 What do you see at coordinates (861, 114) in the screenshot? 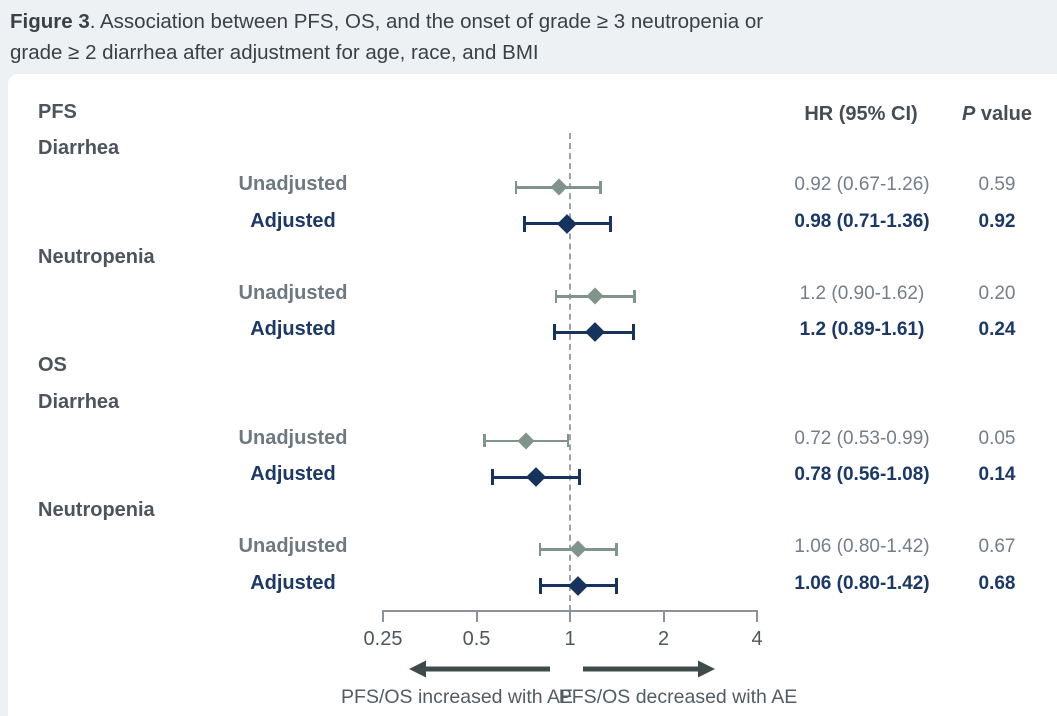
I see `hr-column-header: HR (95% CI)` at bounding box center [861, 114].